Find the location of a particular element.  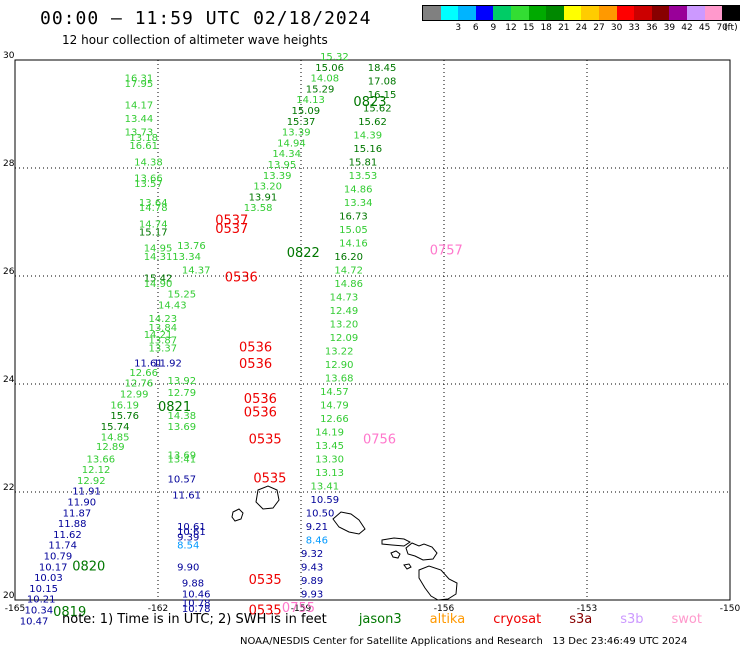

wave-height-value: 16.19 is located at coordinates (124, 405).